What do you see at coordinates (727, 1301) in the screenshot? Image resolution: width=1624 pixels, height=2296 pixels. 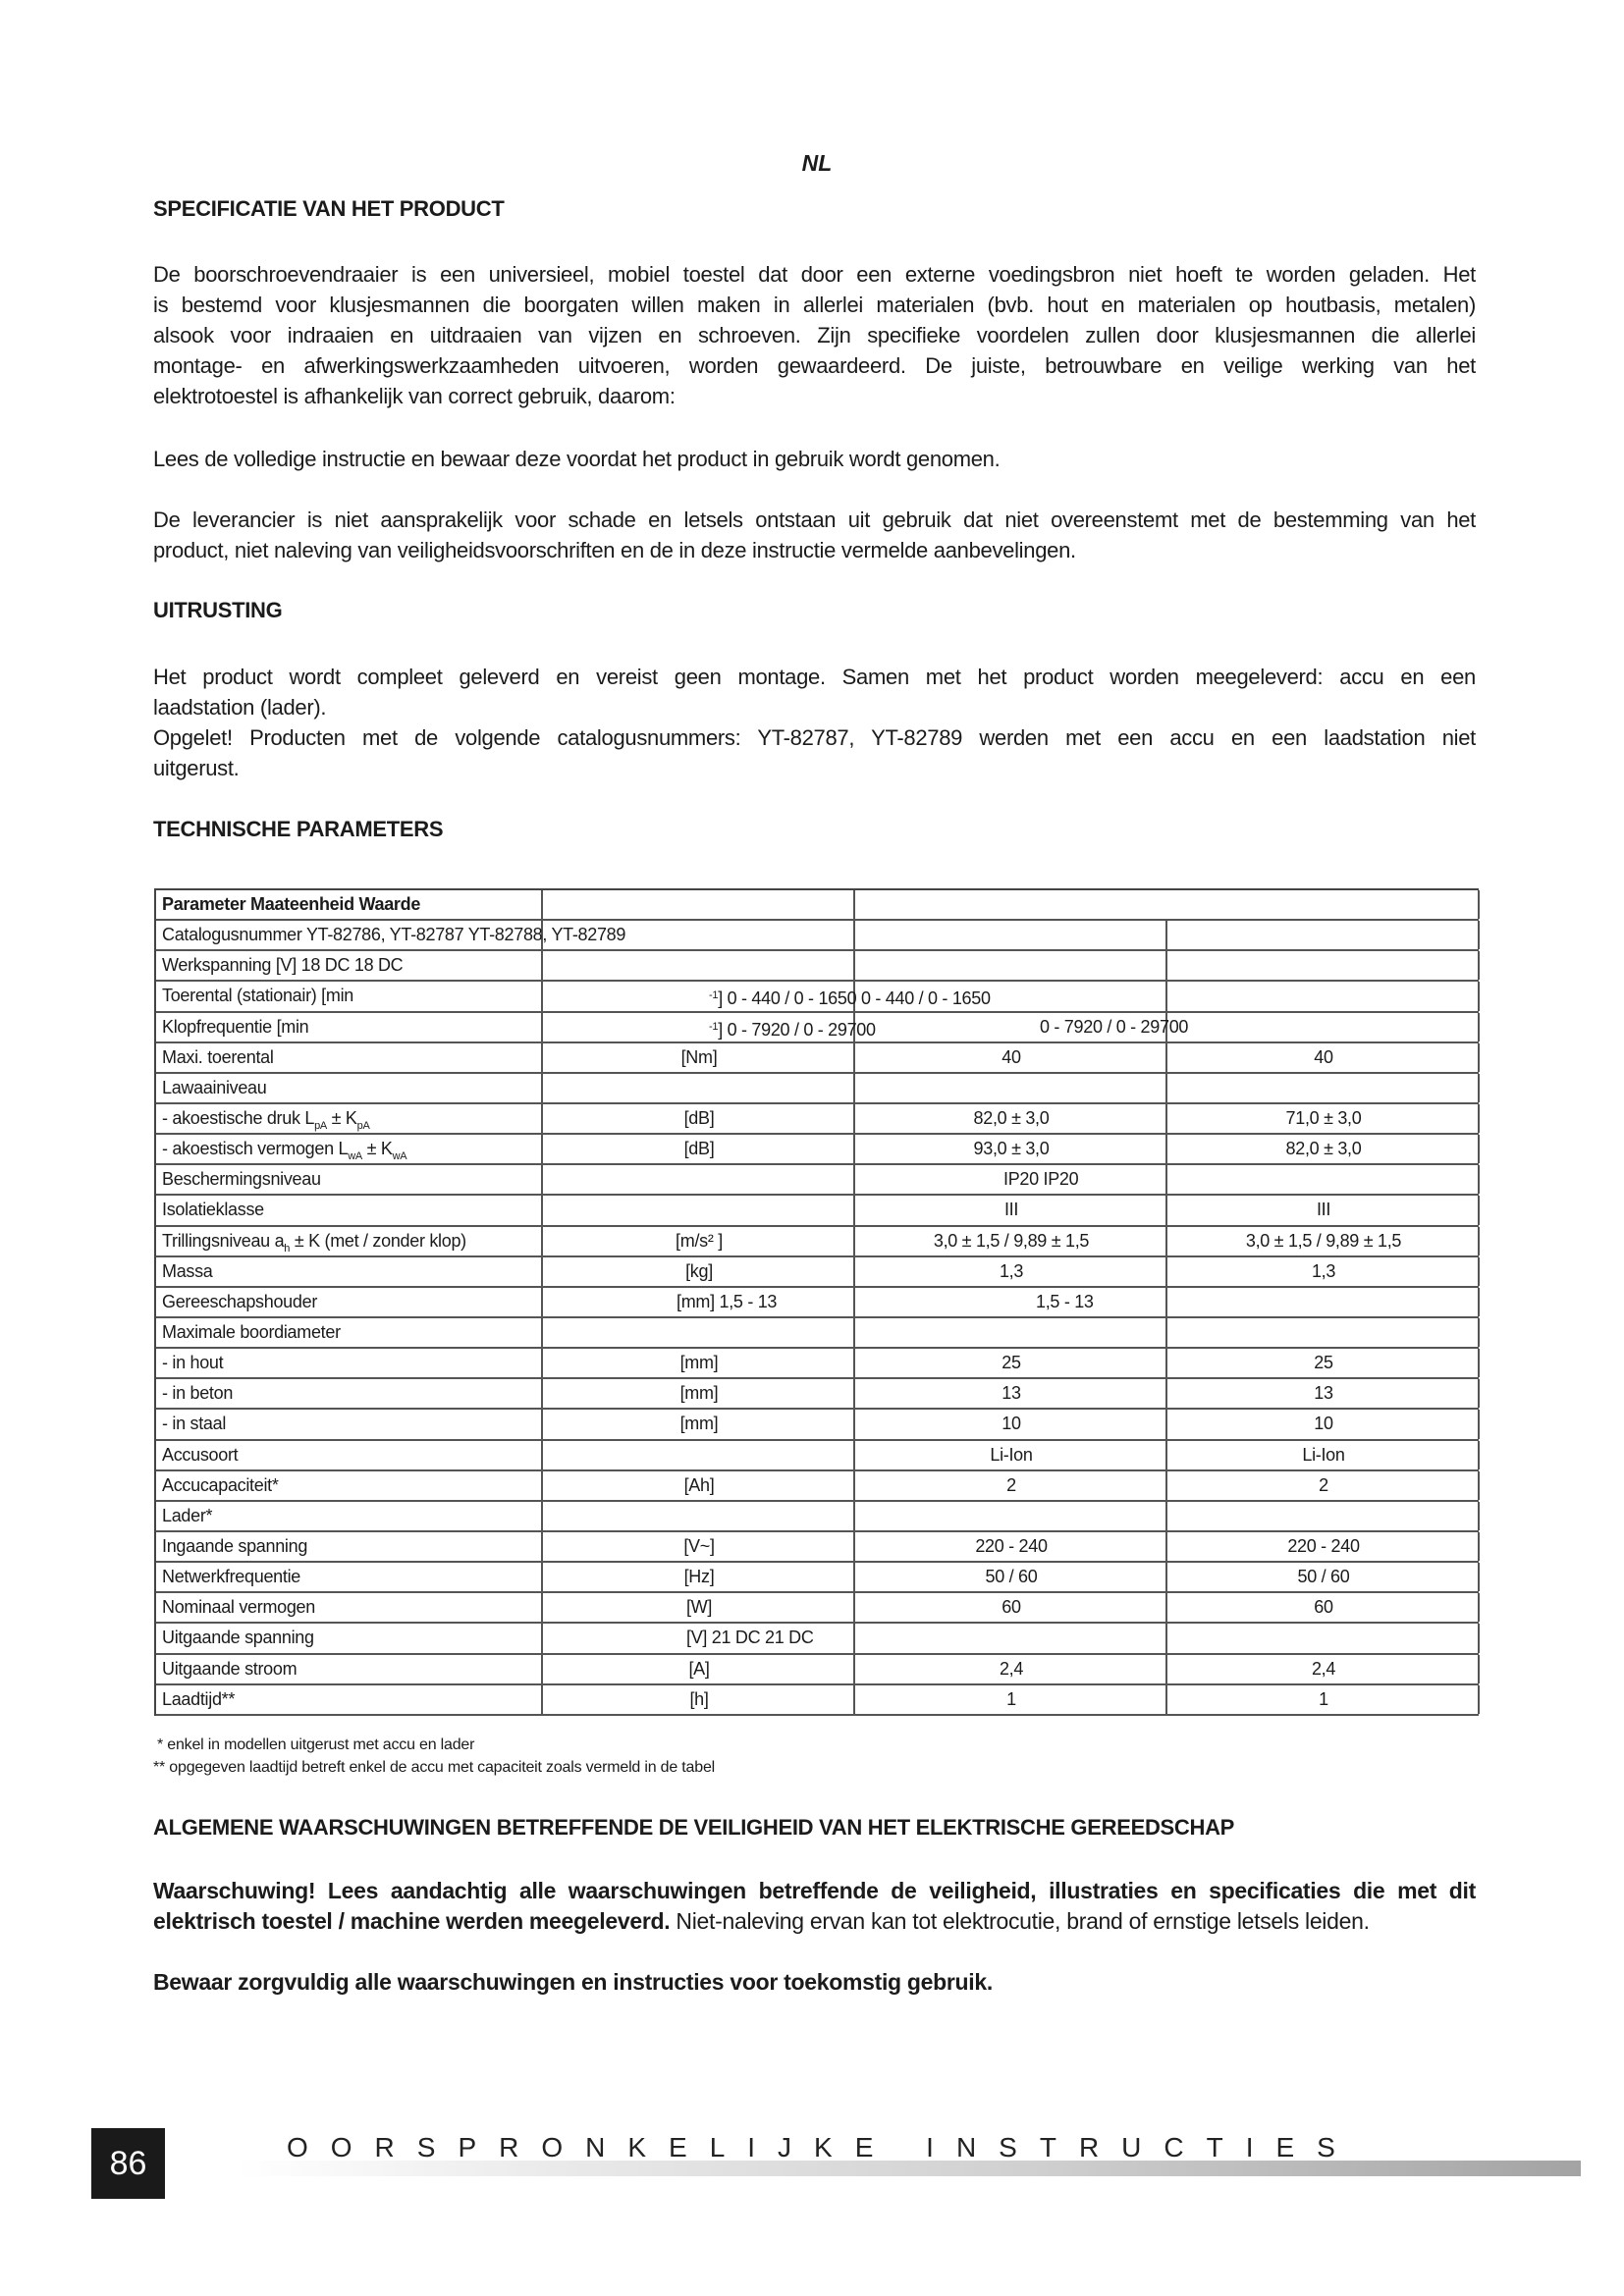 I see `text-segment: [mm] 1,5 - 13` at bounding box center [727, 1301].